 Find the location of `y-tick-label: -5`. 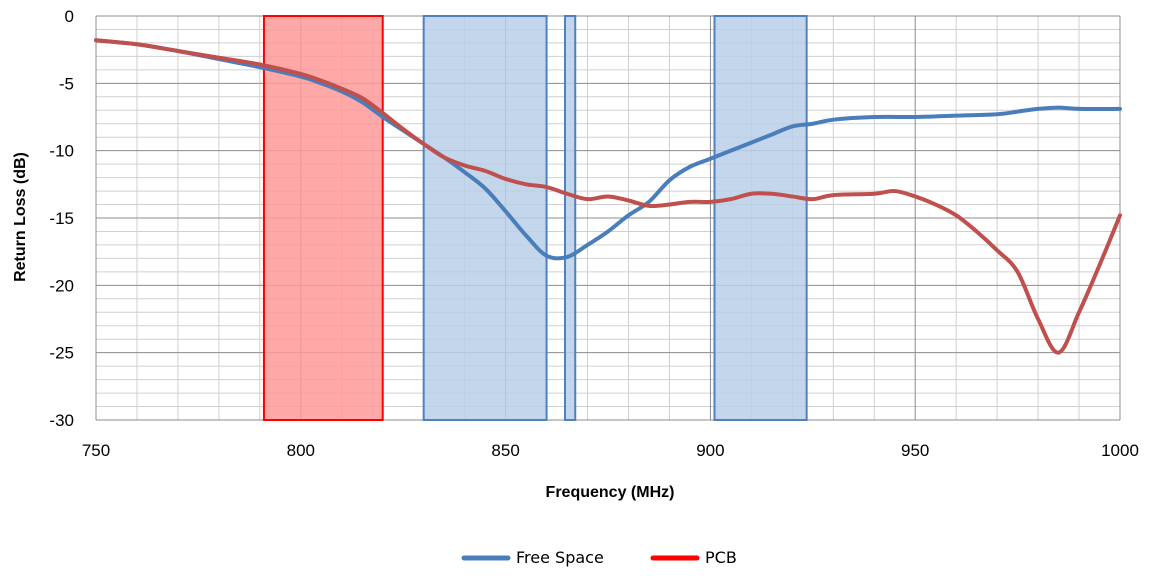

y-tick-label: -5 is located at coordinates (66, 83).